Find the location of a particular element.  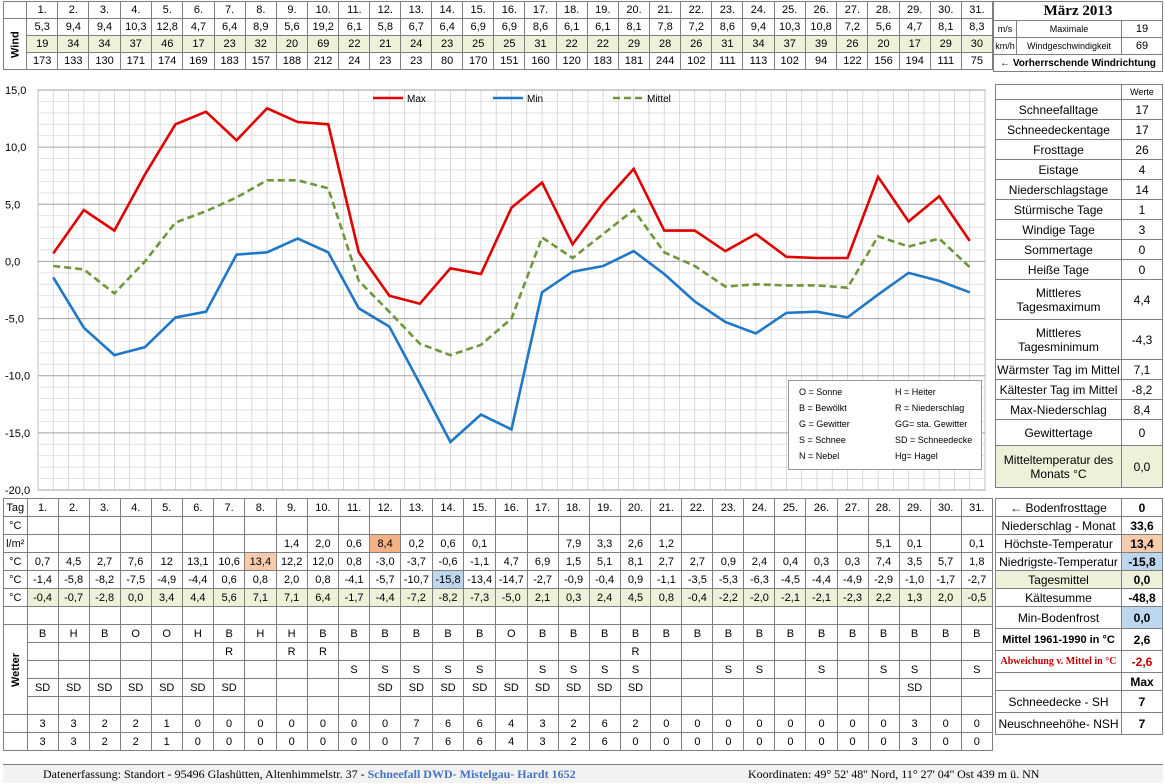

wind-kmh-cell: 25 is located at coordinates (478, 44).